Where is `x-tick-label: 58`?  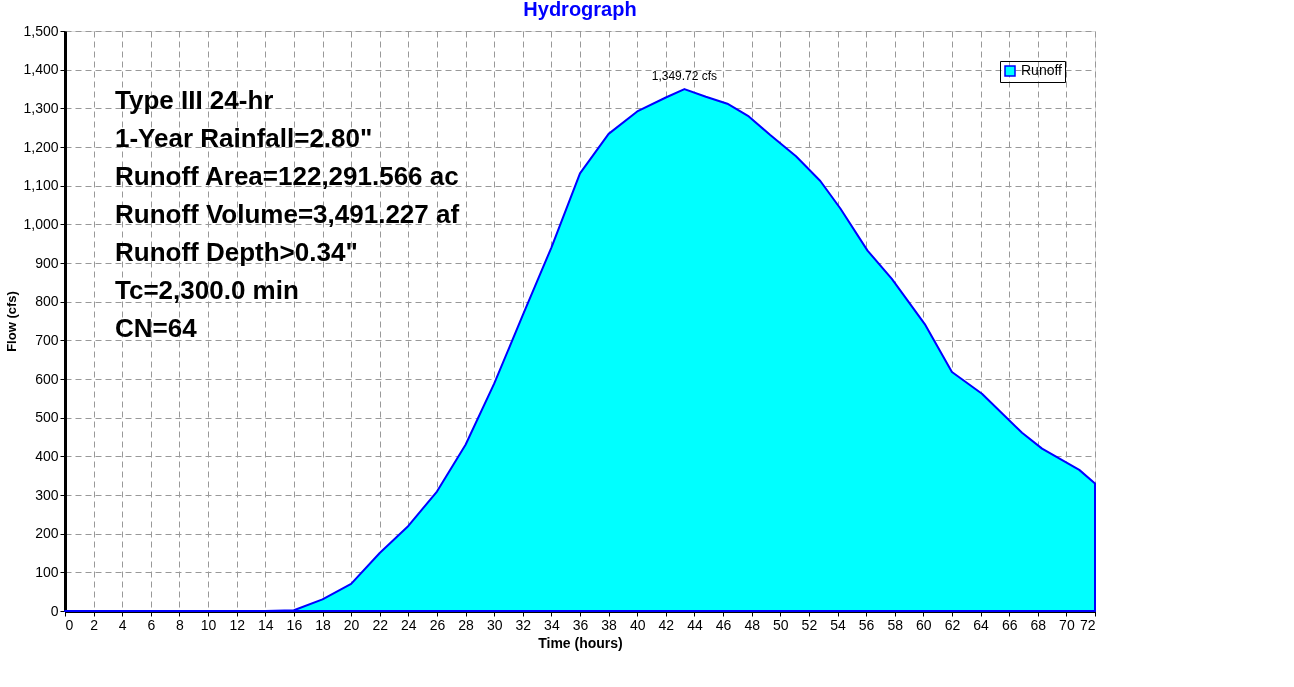 x-tick-label: 58 is located at coordinates (895, 624).